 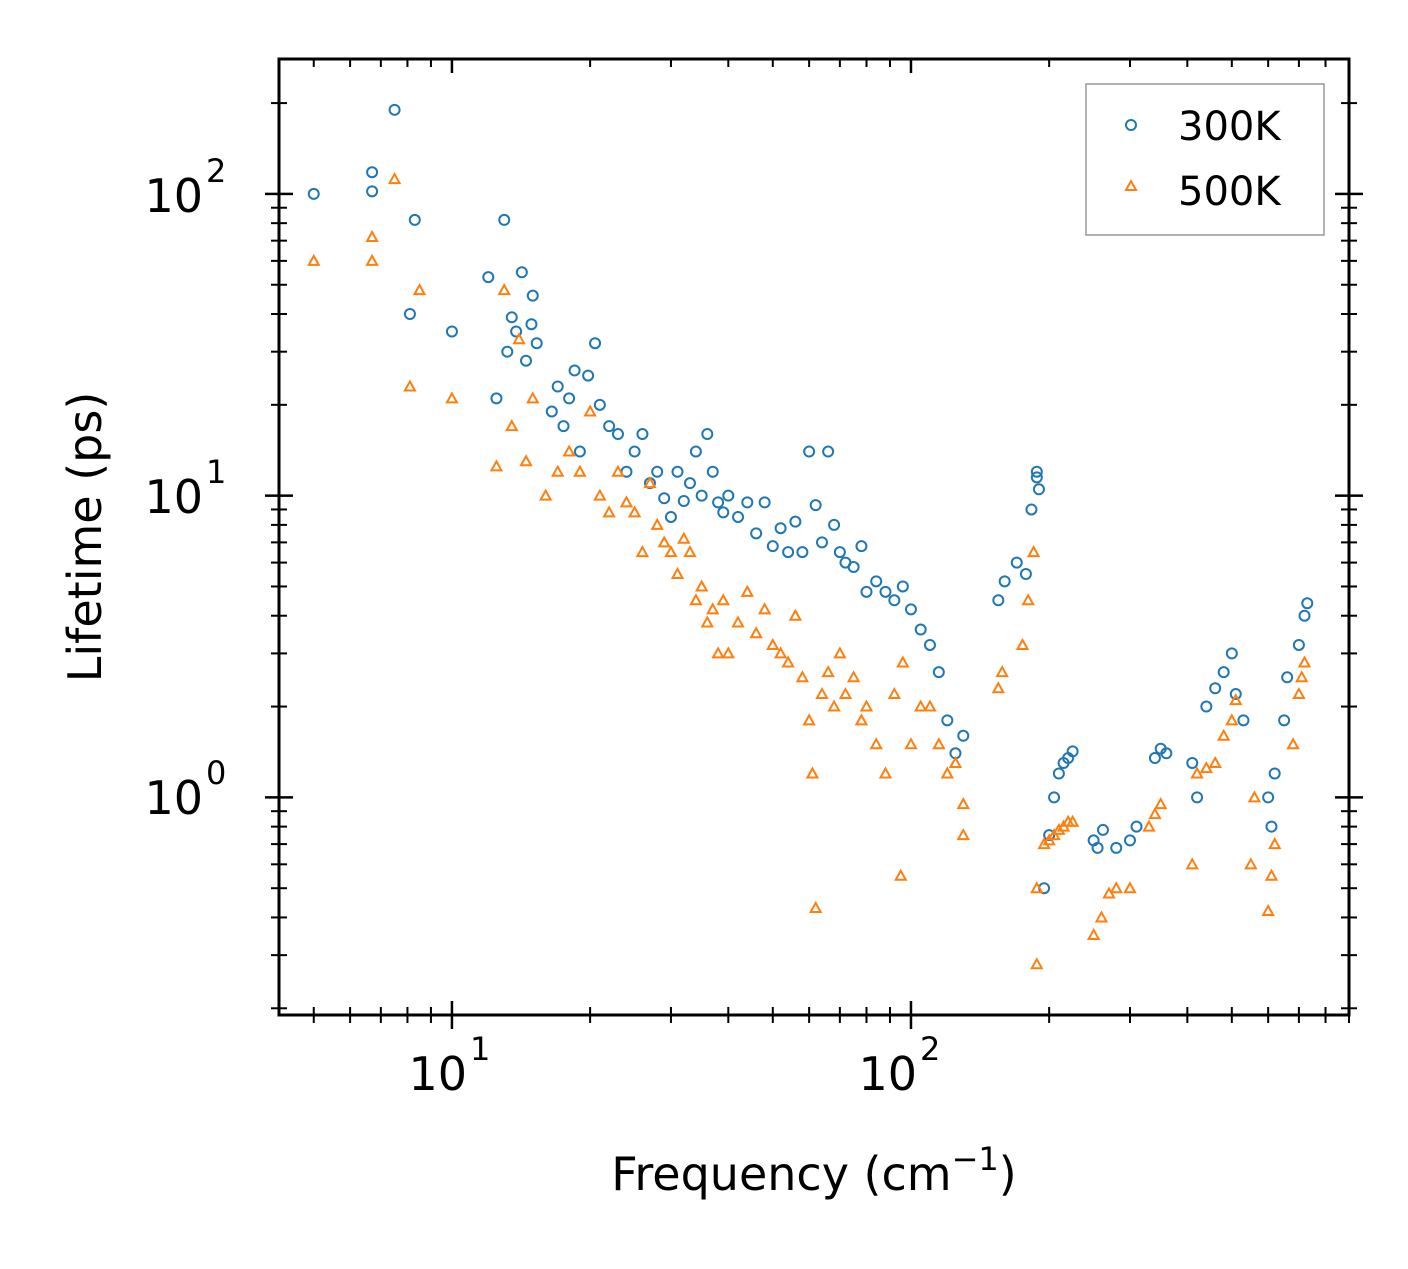 I want to click on legend: 300K 500K, so click(x=1205, y=159).